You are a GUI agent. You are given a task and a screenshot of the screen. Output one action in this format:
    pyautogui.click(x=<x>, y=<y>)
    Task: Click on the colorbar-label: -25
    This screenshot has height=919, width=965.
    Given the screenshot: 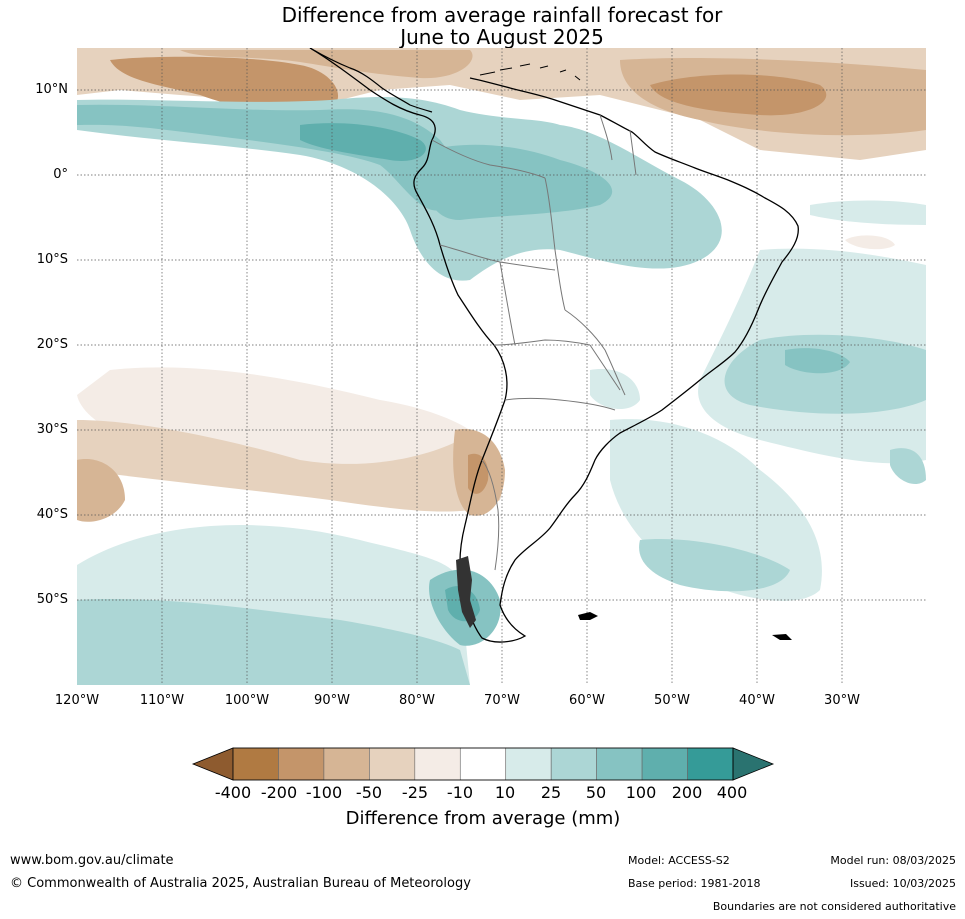 What is the action you would take?
    pyautogui.click(x=415, y=792)
    